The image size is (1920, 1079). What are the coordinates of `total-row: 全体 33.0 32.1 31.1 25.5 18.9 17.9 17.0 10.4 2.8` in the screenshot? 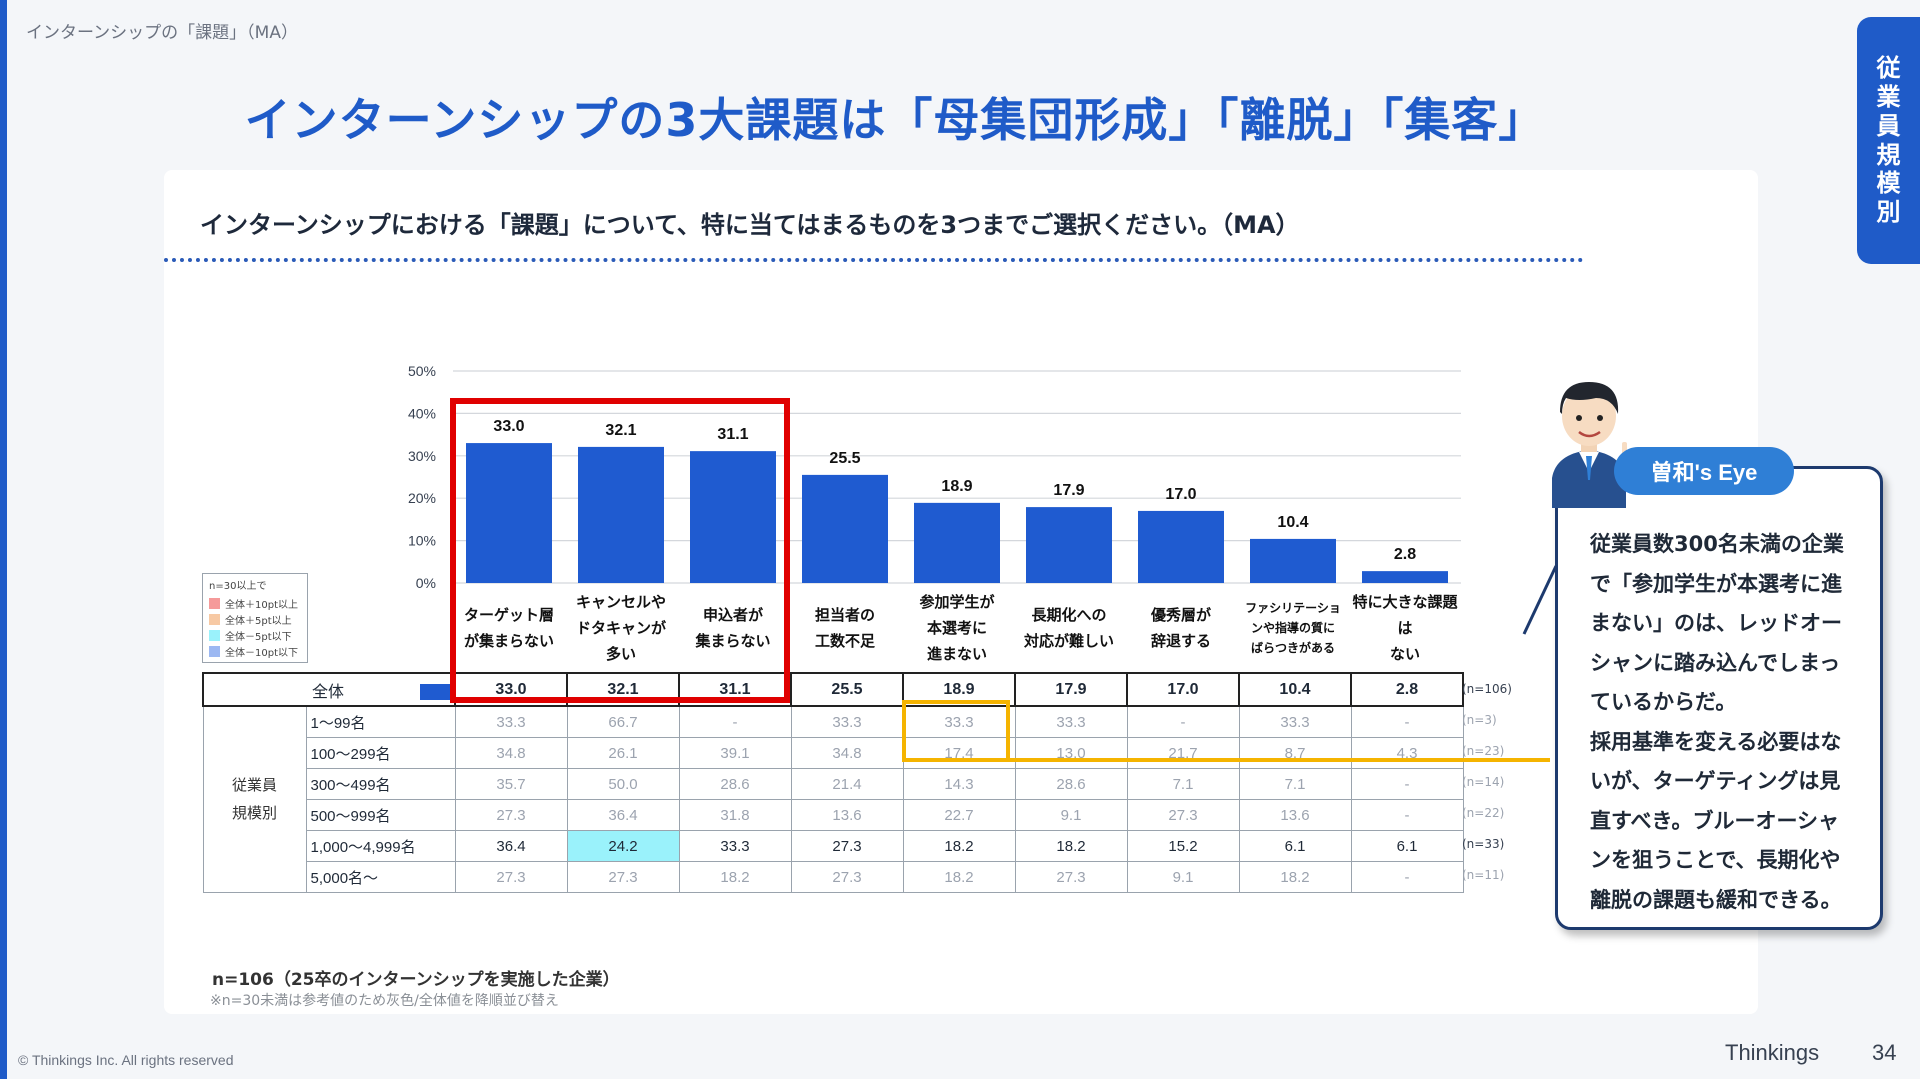 It's located at (833, 689).